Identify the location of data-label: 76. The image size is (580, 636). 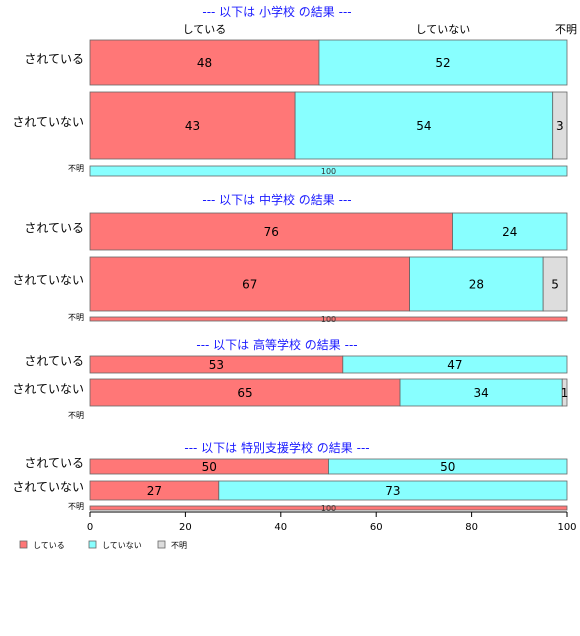
(271, 232).